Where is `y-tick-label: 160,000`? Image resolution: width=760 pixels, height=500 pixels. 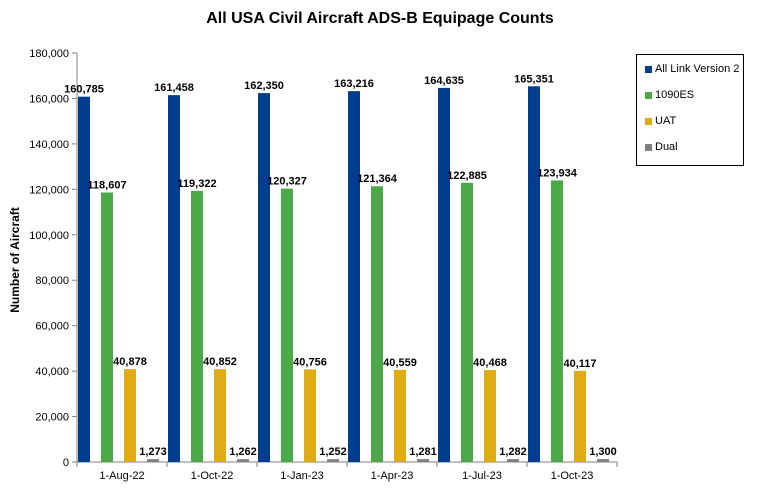
y-tick-label: 160,000 is located at coordinates (49, 99).